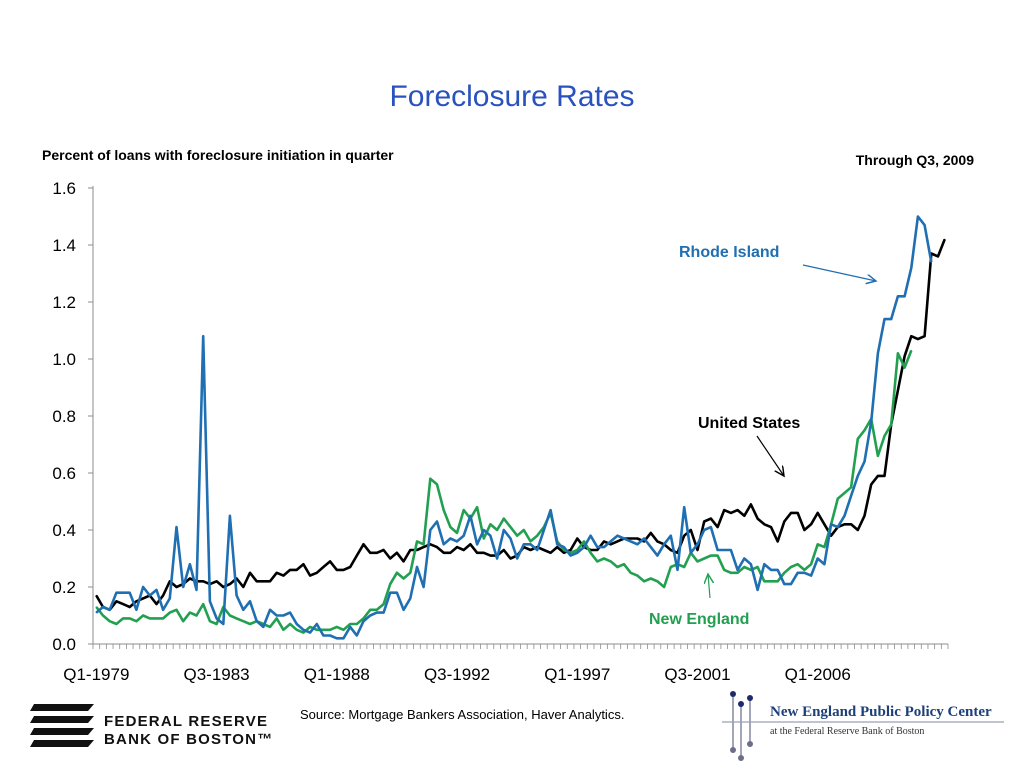 This screenshot has height=768, width=1024. Describe the element at coordinates (863, 726) in the screenshot. I see `nepp-logo` at that location.